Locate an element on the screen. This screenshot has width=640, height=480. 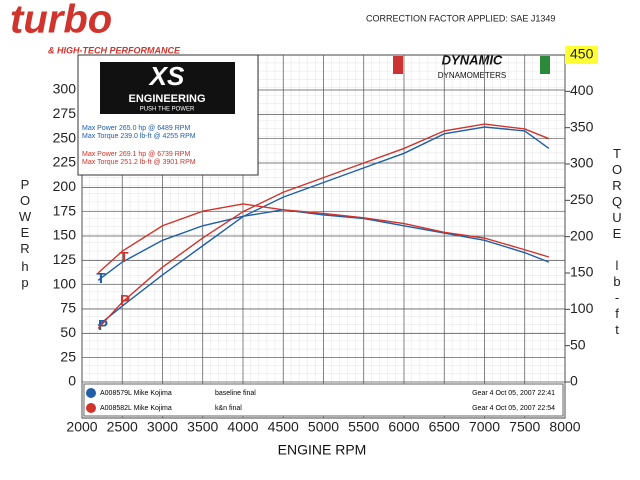
y2-tick-label: 350 is located at coordinates (582, 126).